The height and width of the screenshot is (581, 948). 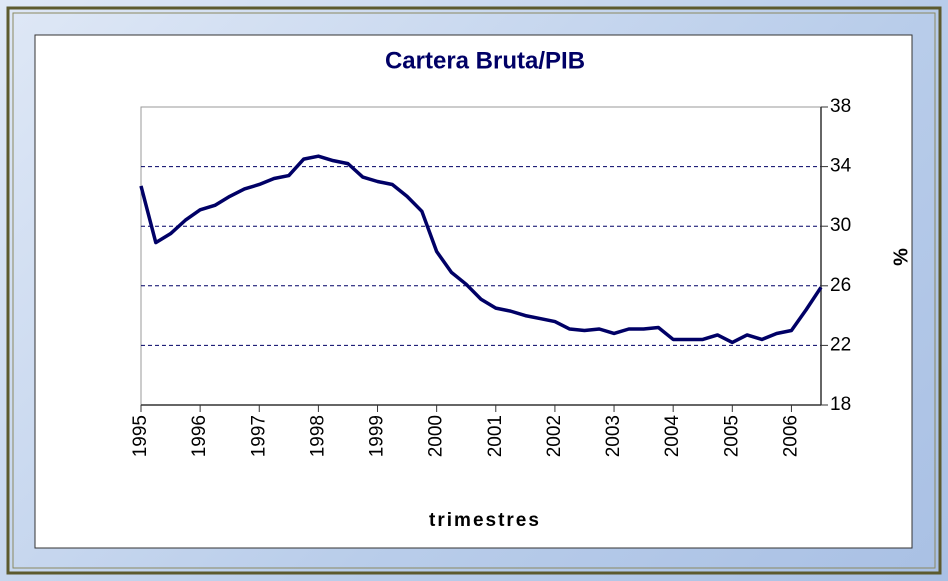 What do you see at coordinates (841, 166) in the screenshot?
I see `y-tick-label: 34` at bounding box center [841, 166].